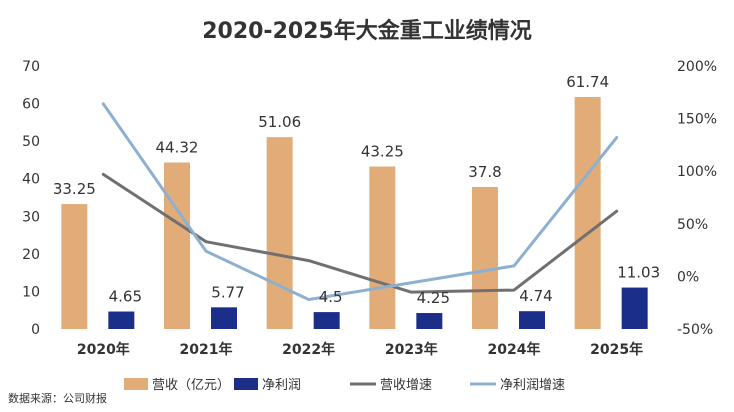 Image resolution: width=734 pixels, height=412 pixels. I want to click on left-axis-tick: 50, so click(31, 142).